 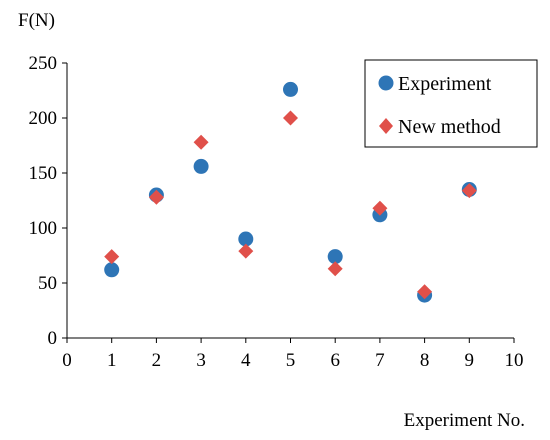 I want to click on legend-marker-new-method, so click(x=386, y=126).